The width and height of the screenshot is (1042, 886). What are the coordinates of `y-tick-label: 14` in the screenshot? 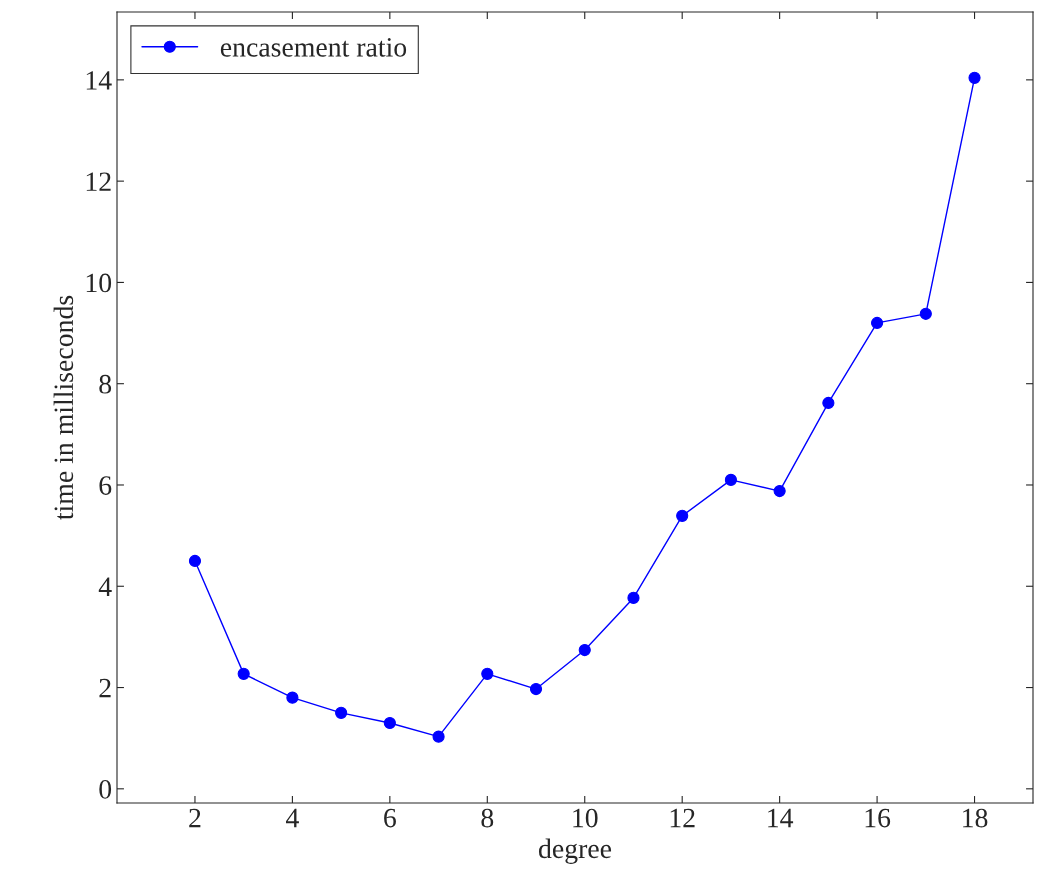 It's located at (99, 80).